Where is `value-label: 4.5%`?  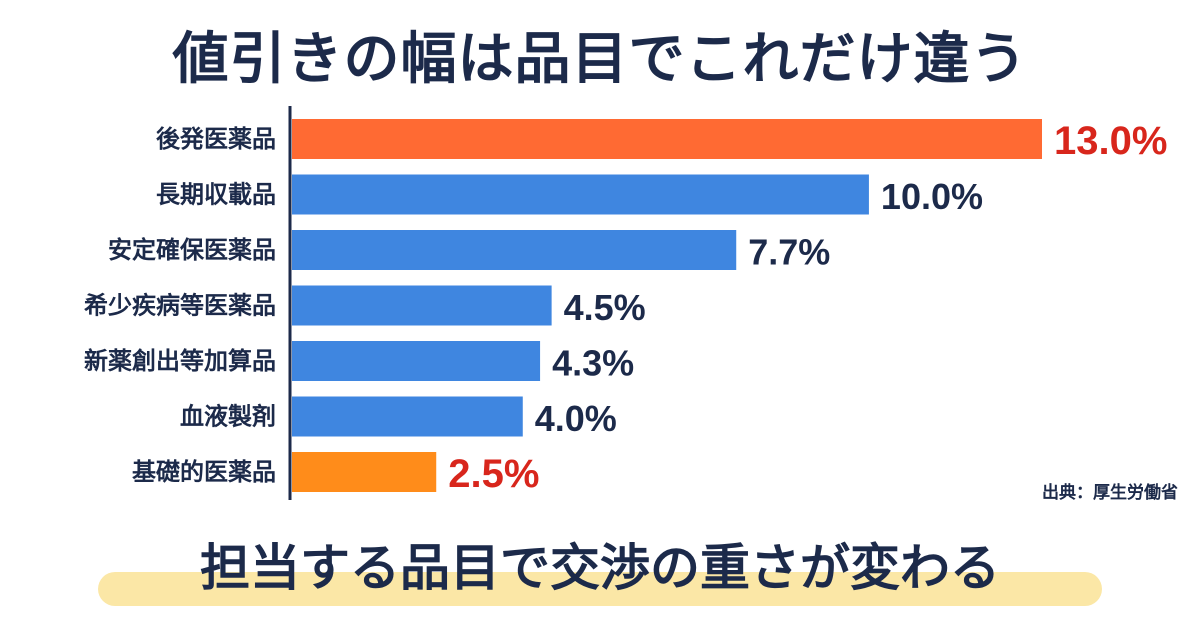 value-label: 4.5% is located at coordinates (605, 307).